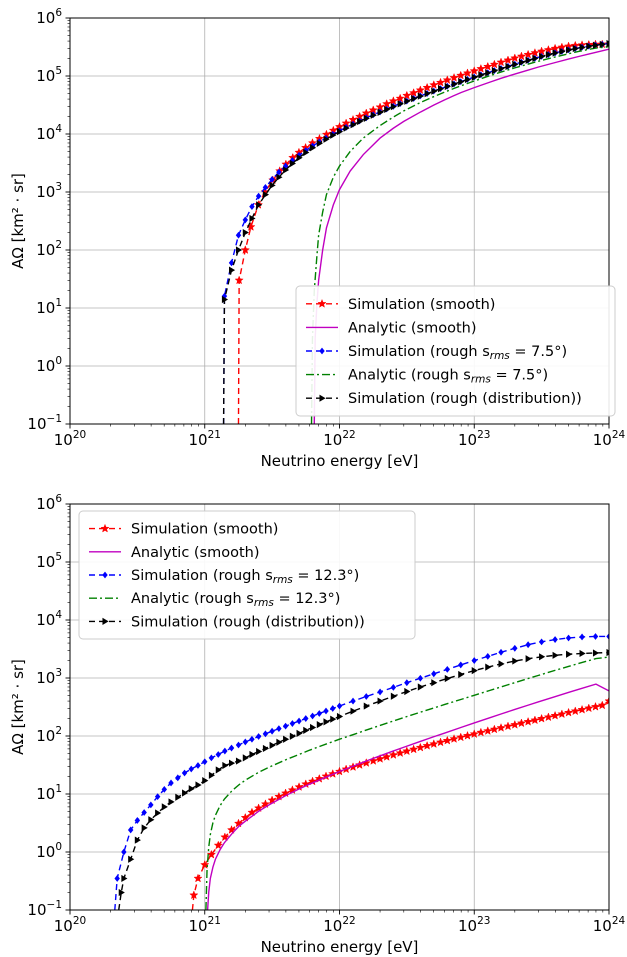 The image size is (627, 957). Describe the element at coordinates (195, 553) in the screenshot. I see `legend-label-1: Analytic (smooth)` at that location.